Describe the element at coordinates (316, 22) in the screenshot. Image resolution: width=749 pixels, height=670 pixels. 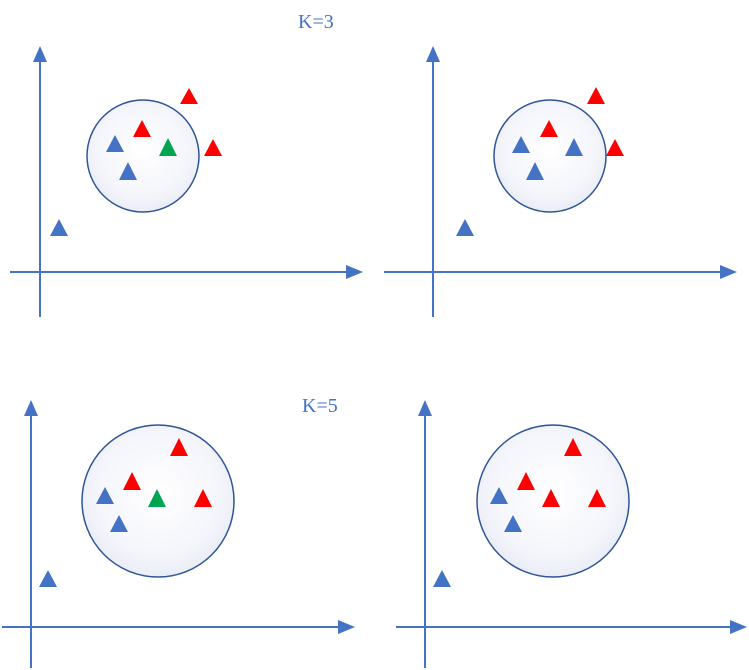
I see `k3-label: K=3` at that location.